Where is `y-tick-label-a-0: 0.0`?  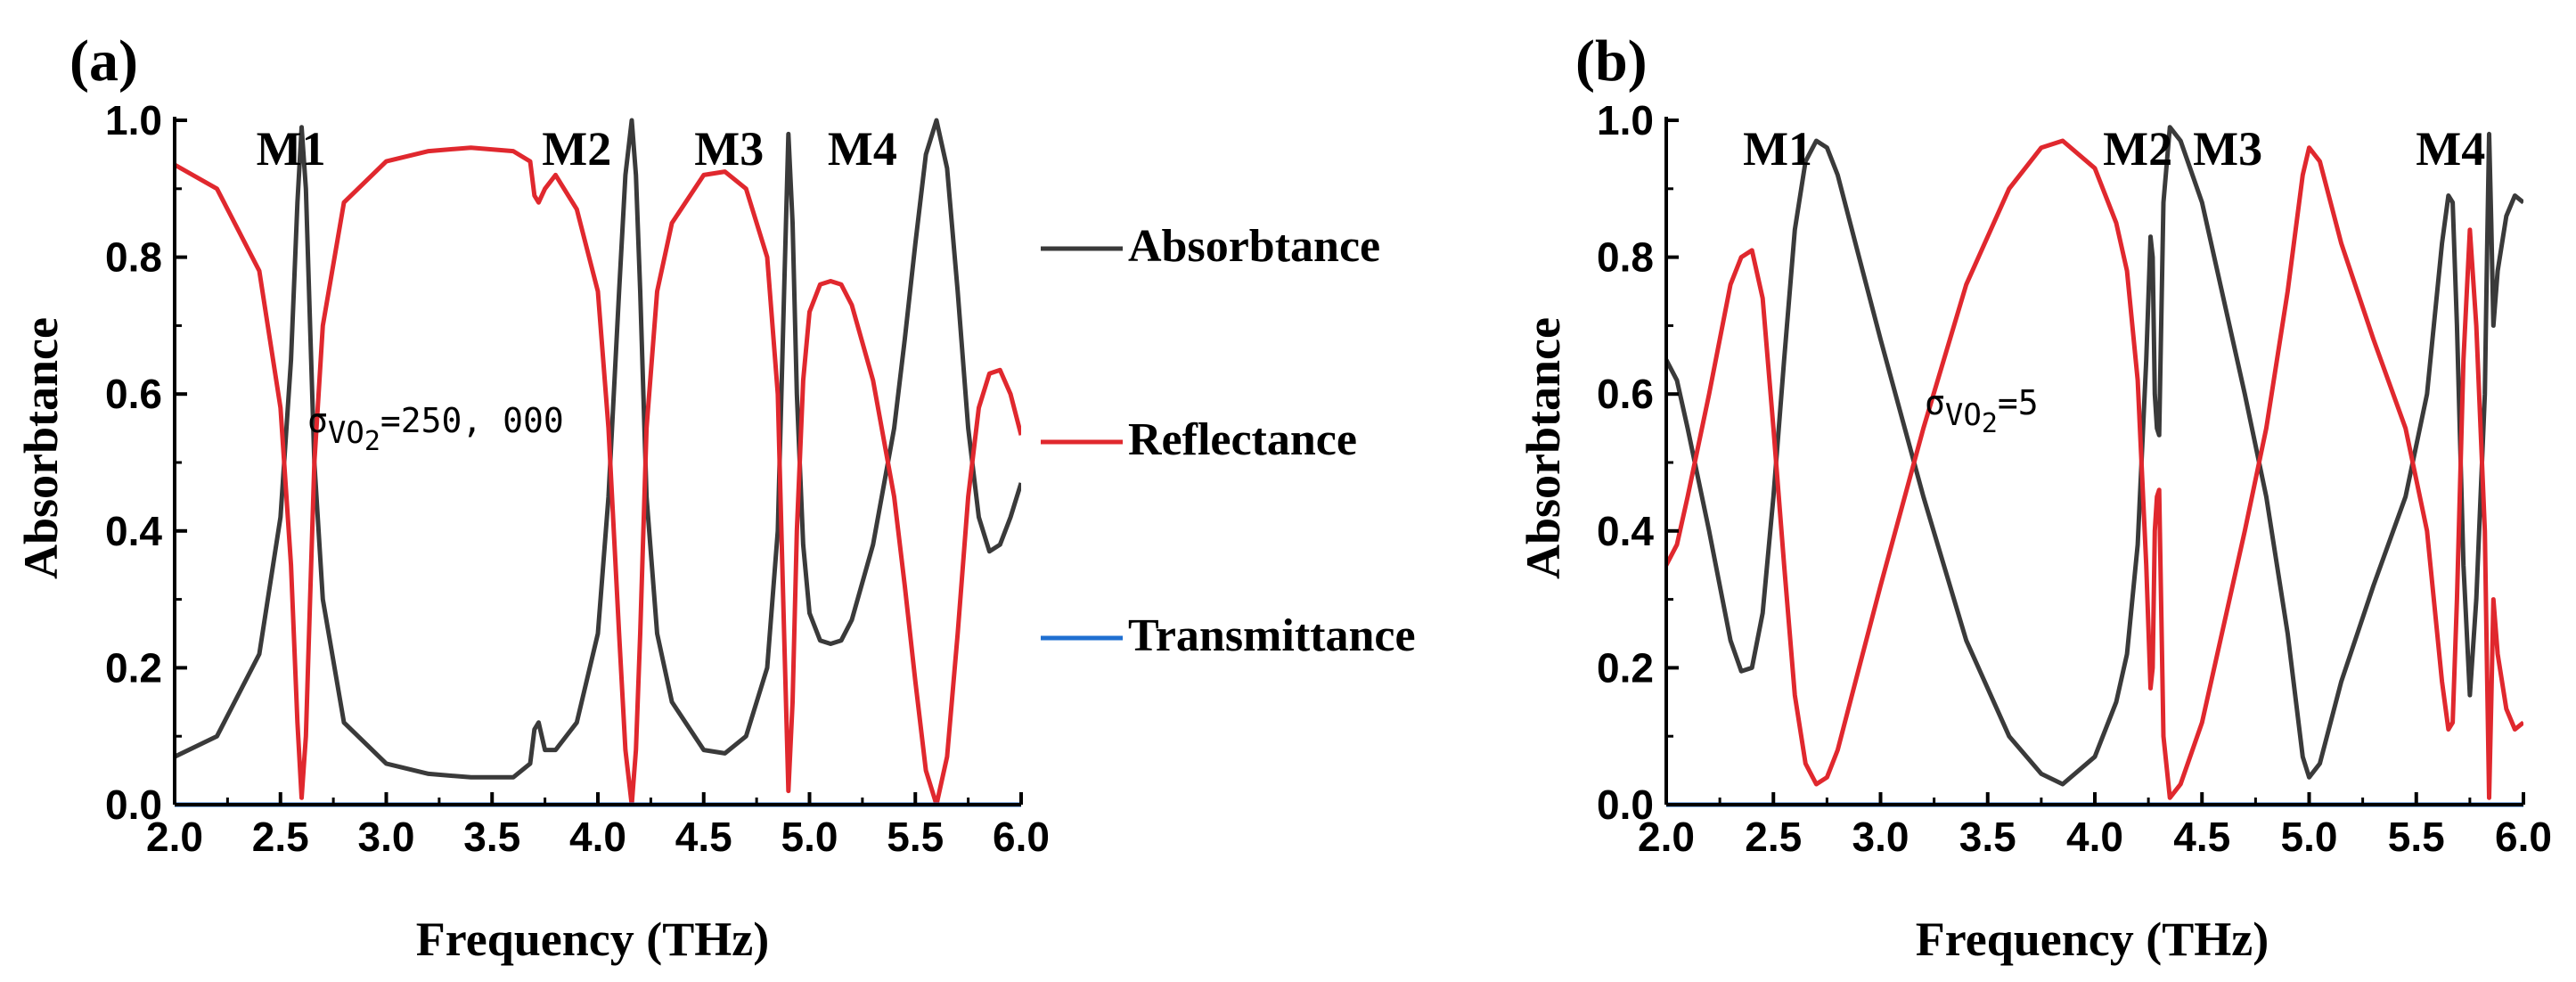
y-tick-label-a-0: 0.0 is located at coordinates (133, 805).